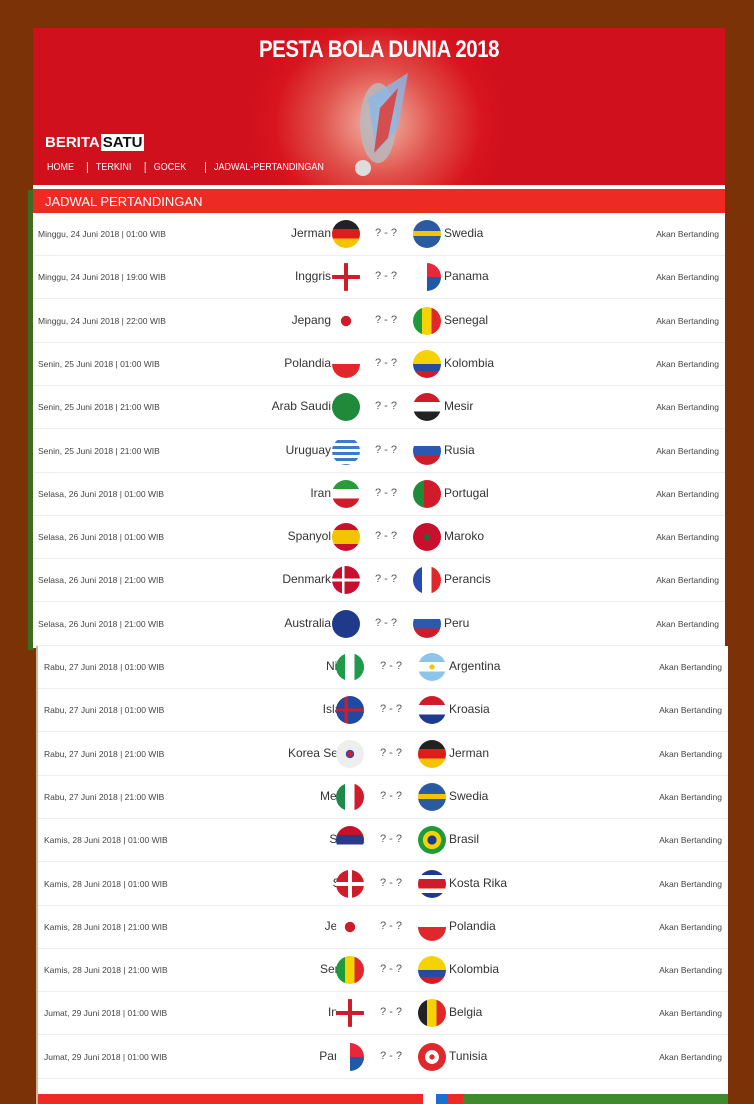  What do you see at coordinates (268, 167) in the screenshot?
I see `nav-jadwal-pertandingan: JADWAL-PERTANDINGAN` at bounding box center [268, 167].